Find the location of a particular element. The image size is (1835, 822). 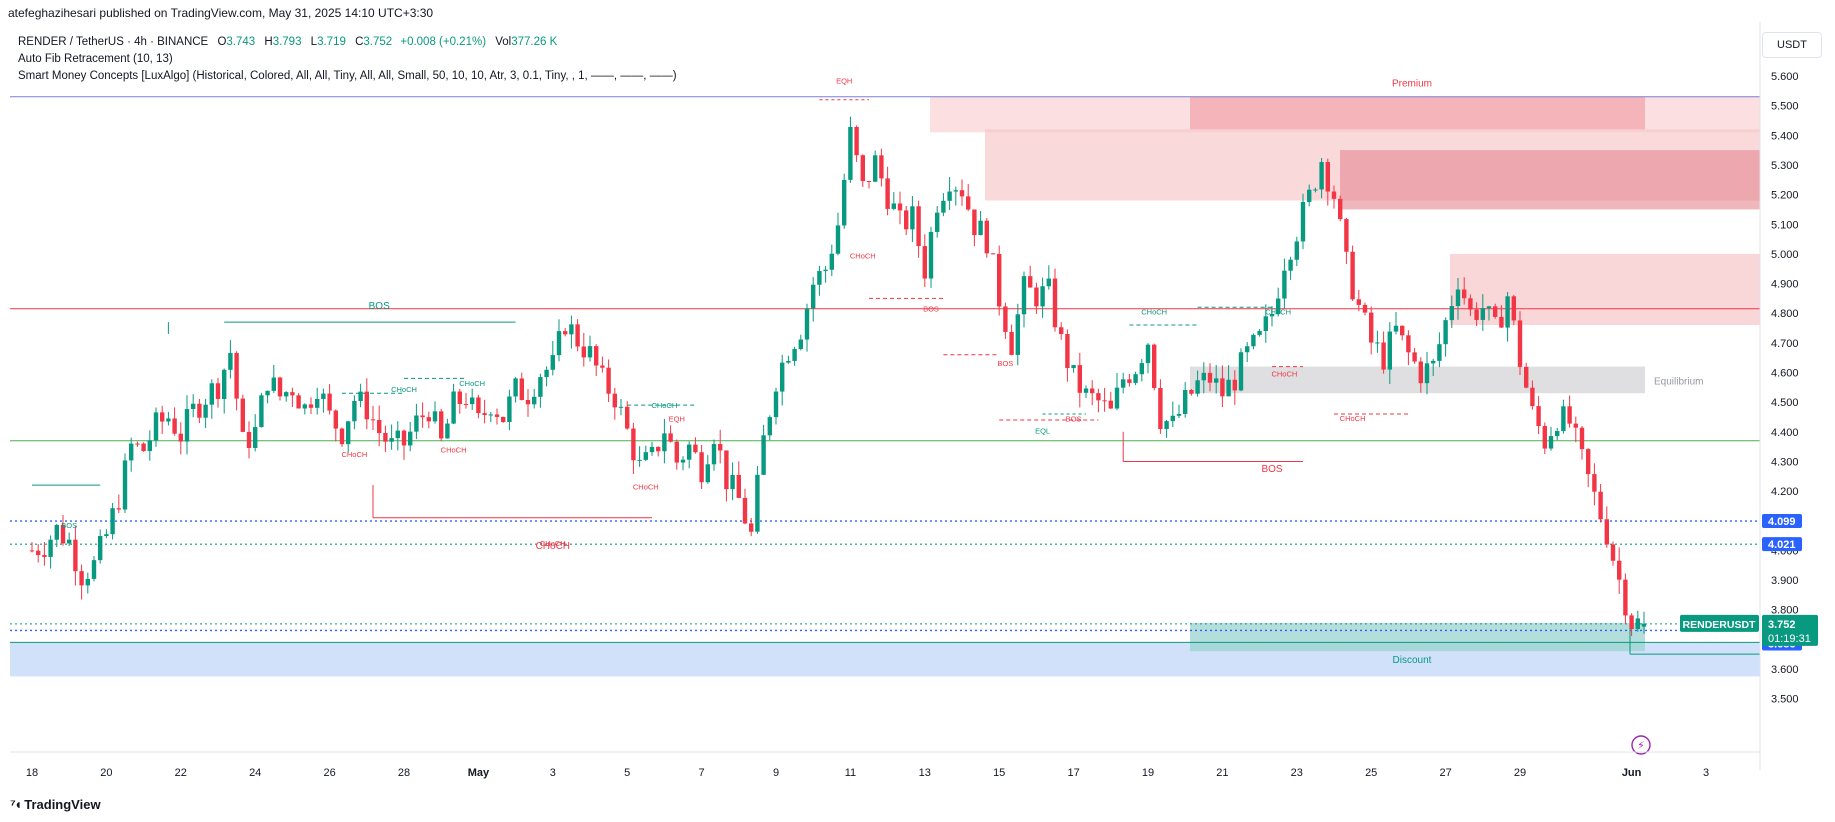

y-tick-label: 5.500 is located at coordinates (1785, 107).